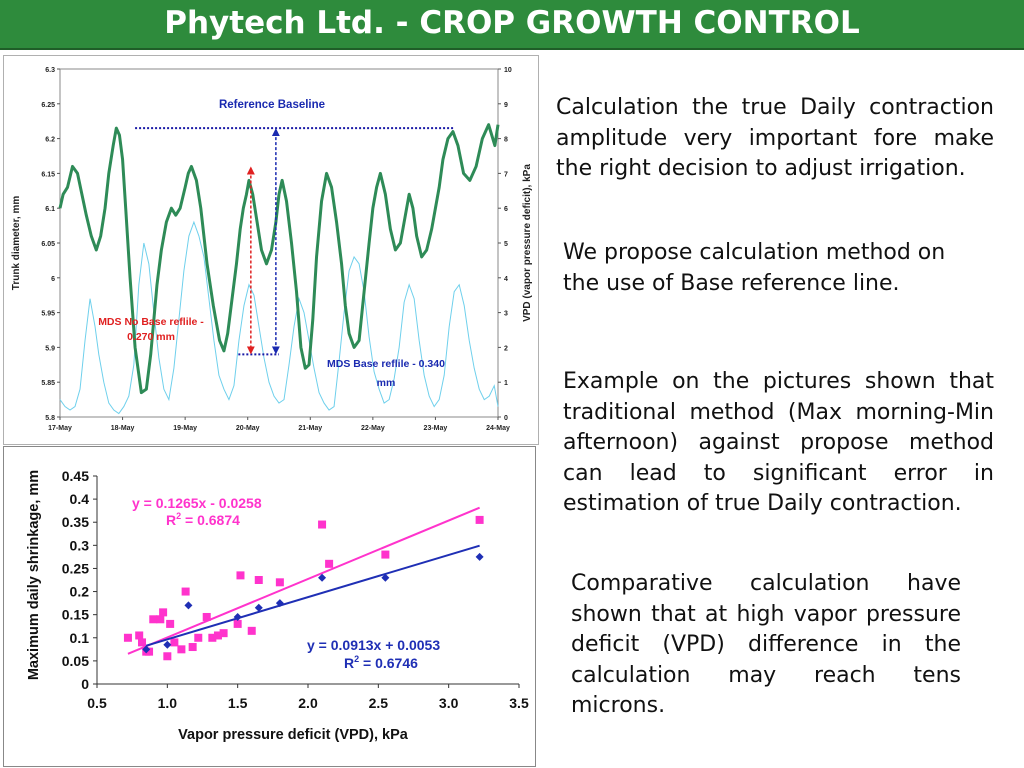 This screenshot has height=768, width=1024. I want to click on x-tick-label: 20-May, so click(248, 428).